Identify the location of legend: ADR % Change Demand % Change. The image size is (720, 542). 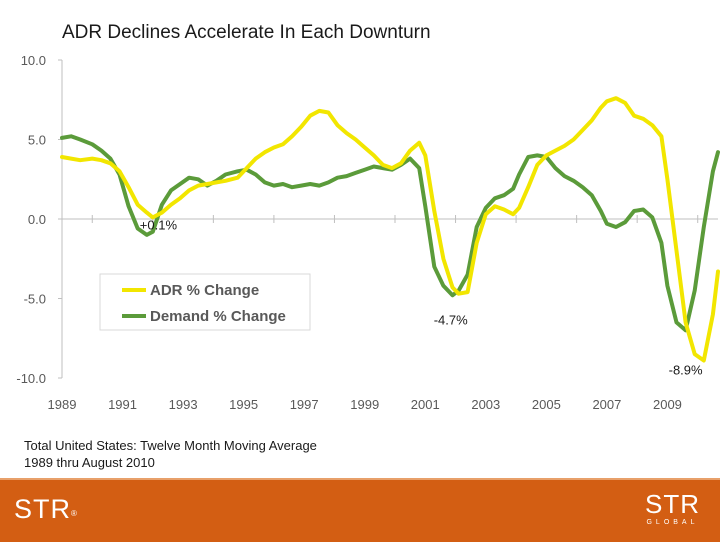
(205, 302).